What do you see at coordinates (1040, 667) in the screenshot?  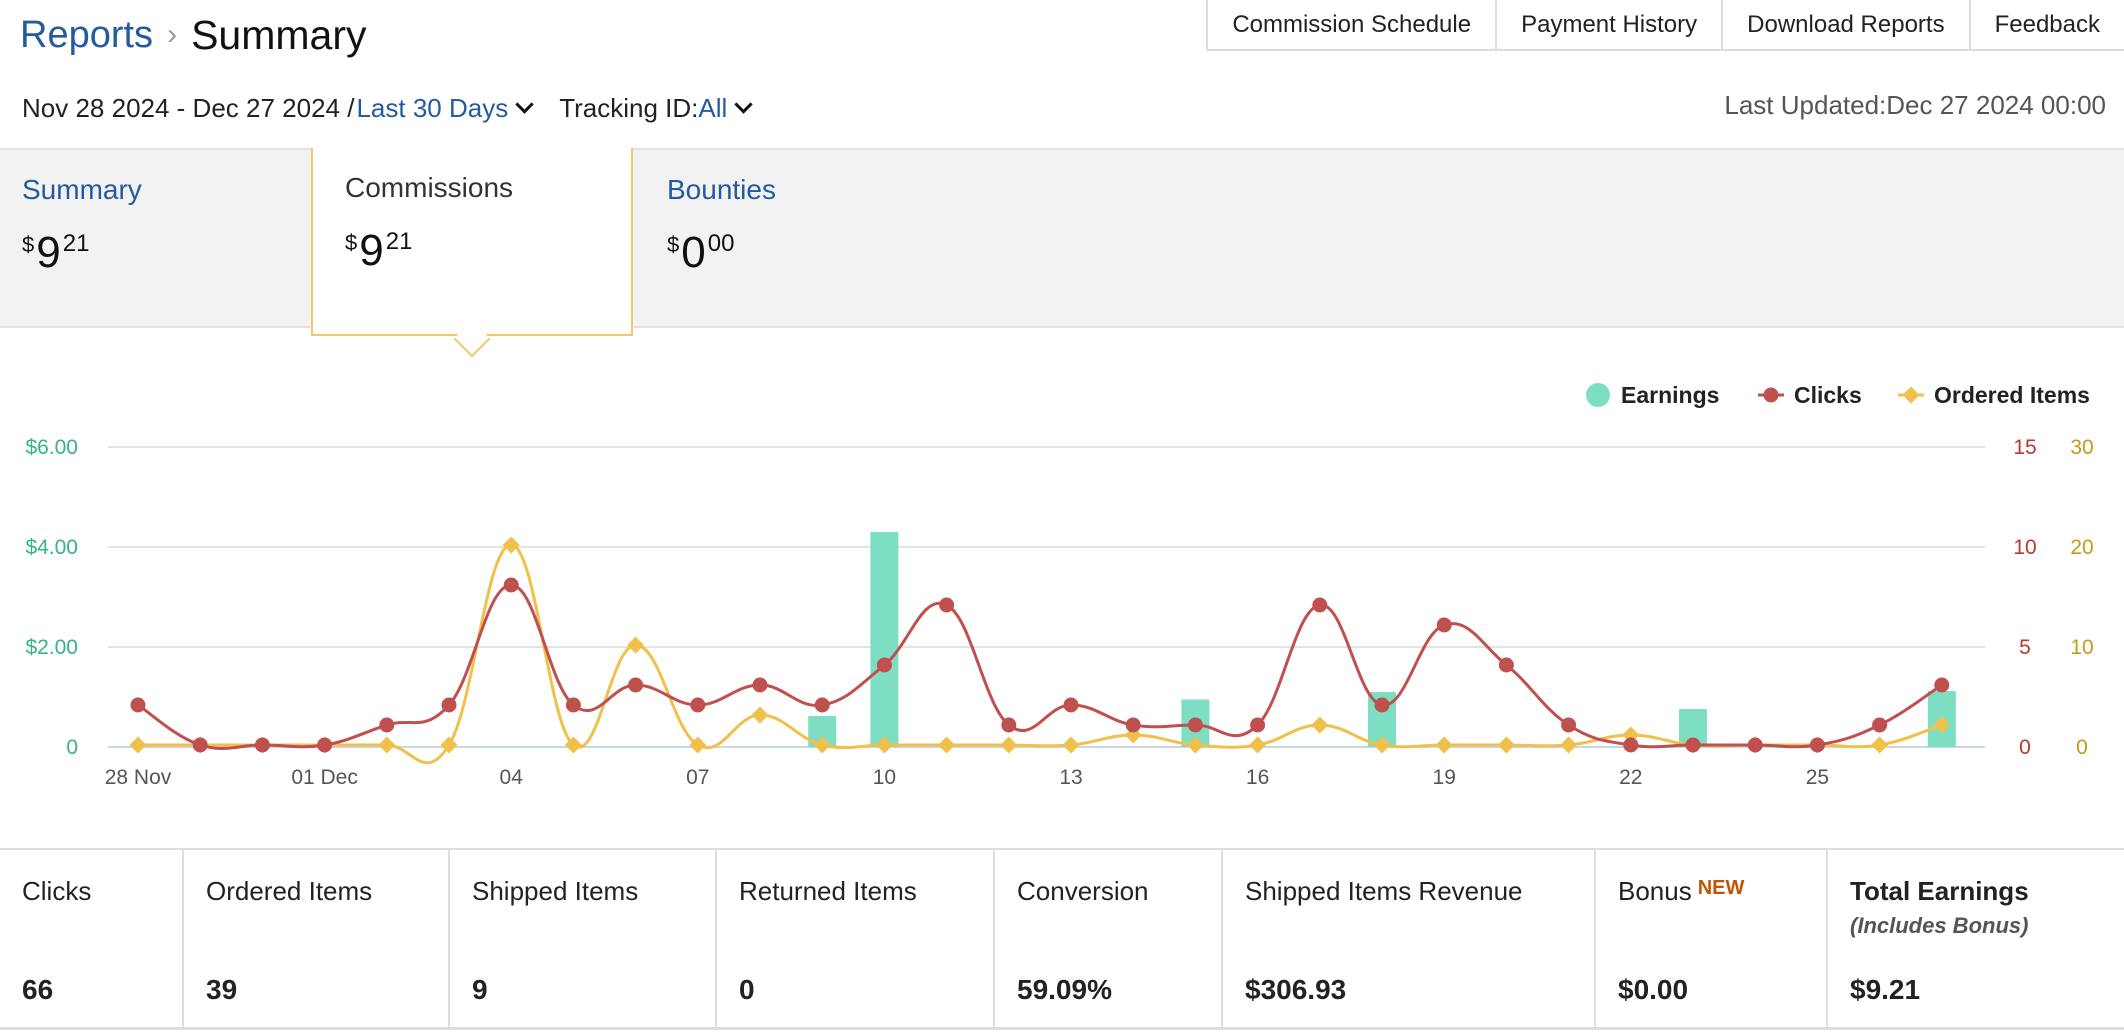 I see `clicks-line` at bounding box center [1040, 667].